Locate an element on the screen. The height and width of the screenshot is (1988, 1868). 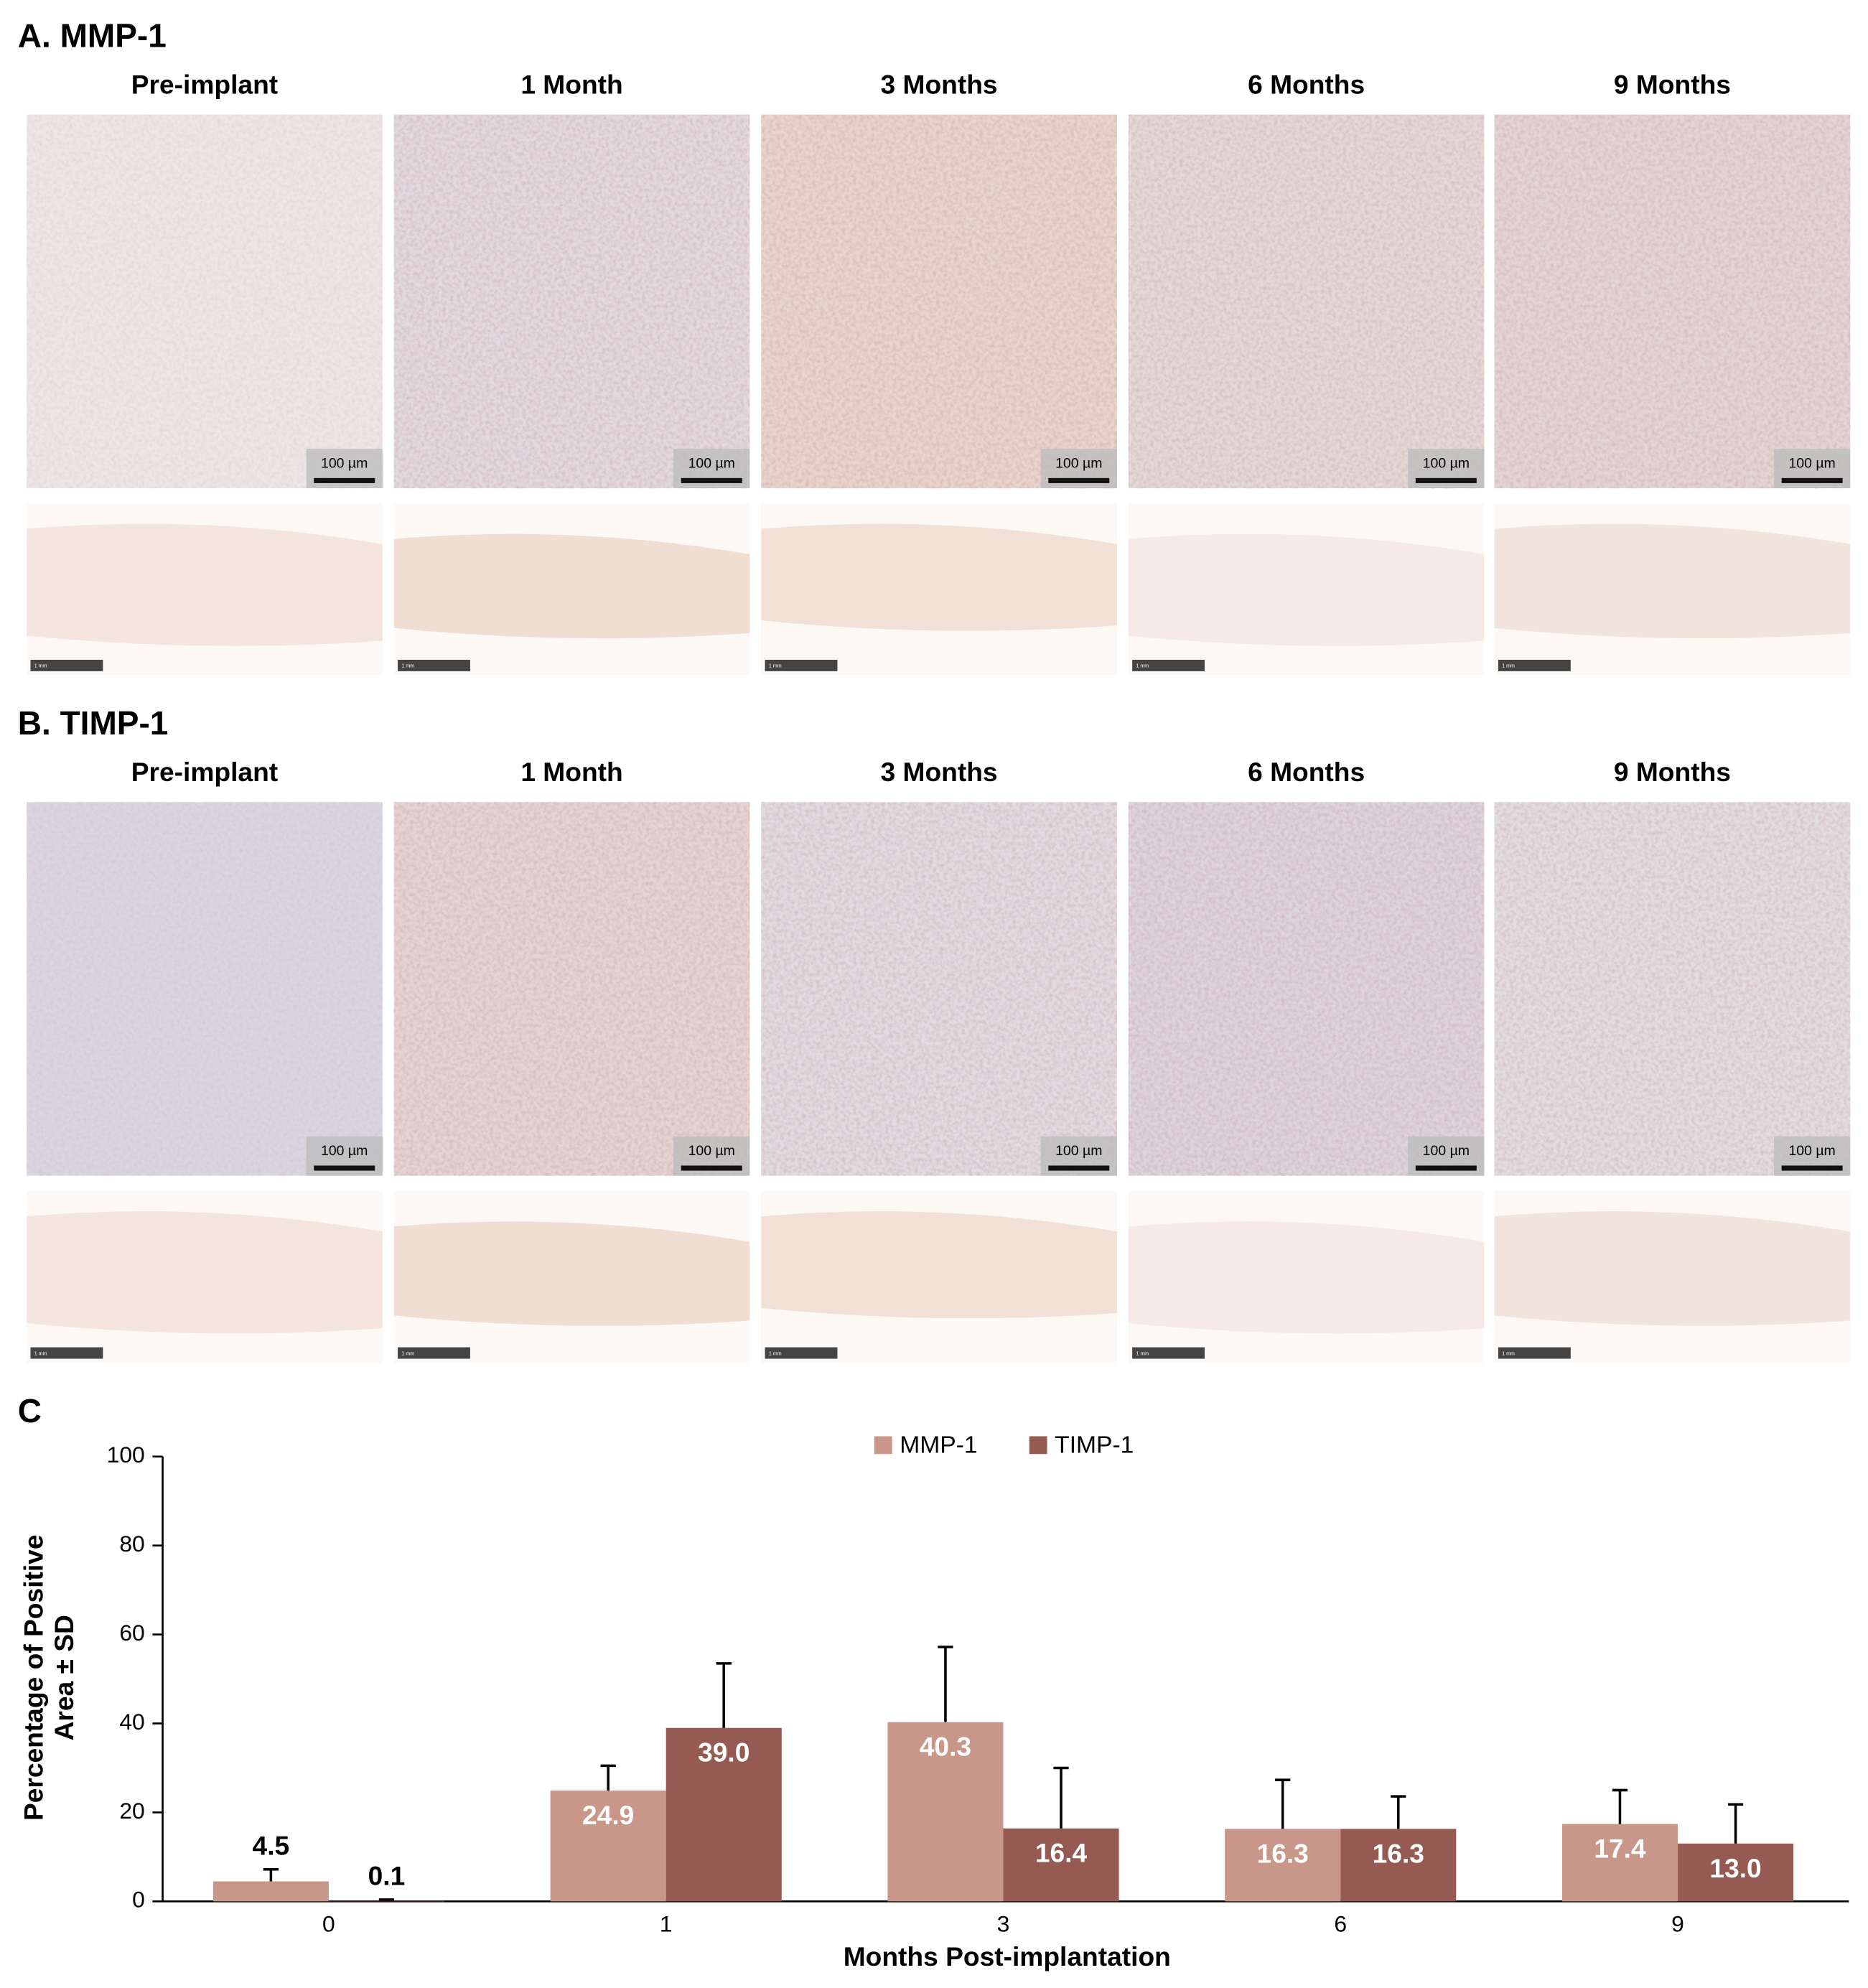
panel-label: C is located at coordinates (30, 1410).